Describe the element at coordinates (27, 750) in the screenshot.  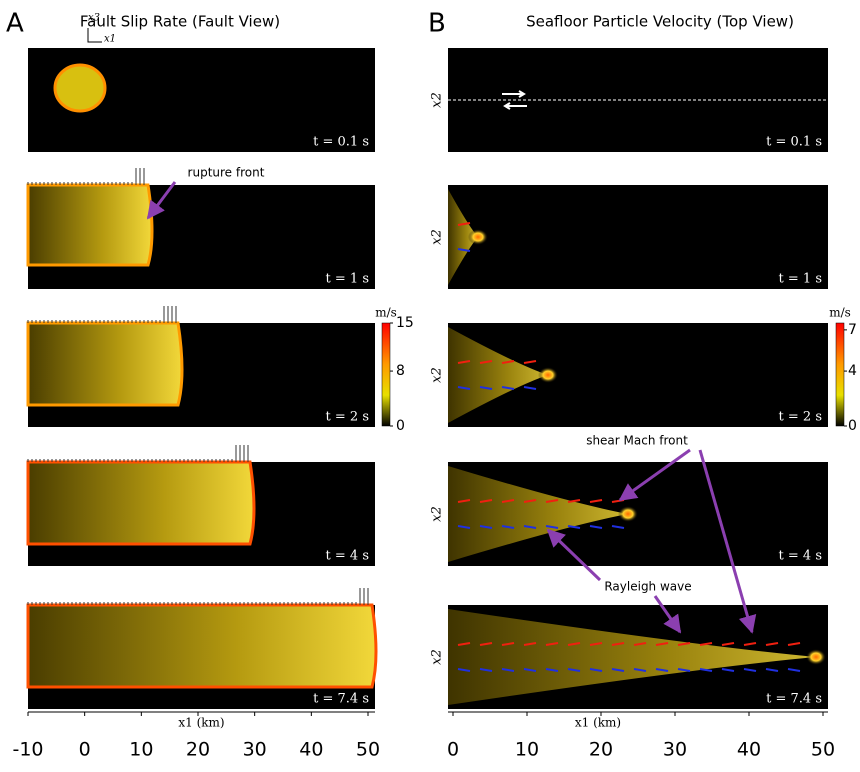
I see `x-tick-label: -10` at that location.